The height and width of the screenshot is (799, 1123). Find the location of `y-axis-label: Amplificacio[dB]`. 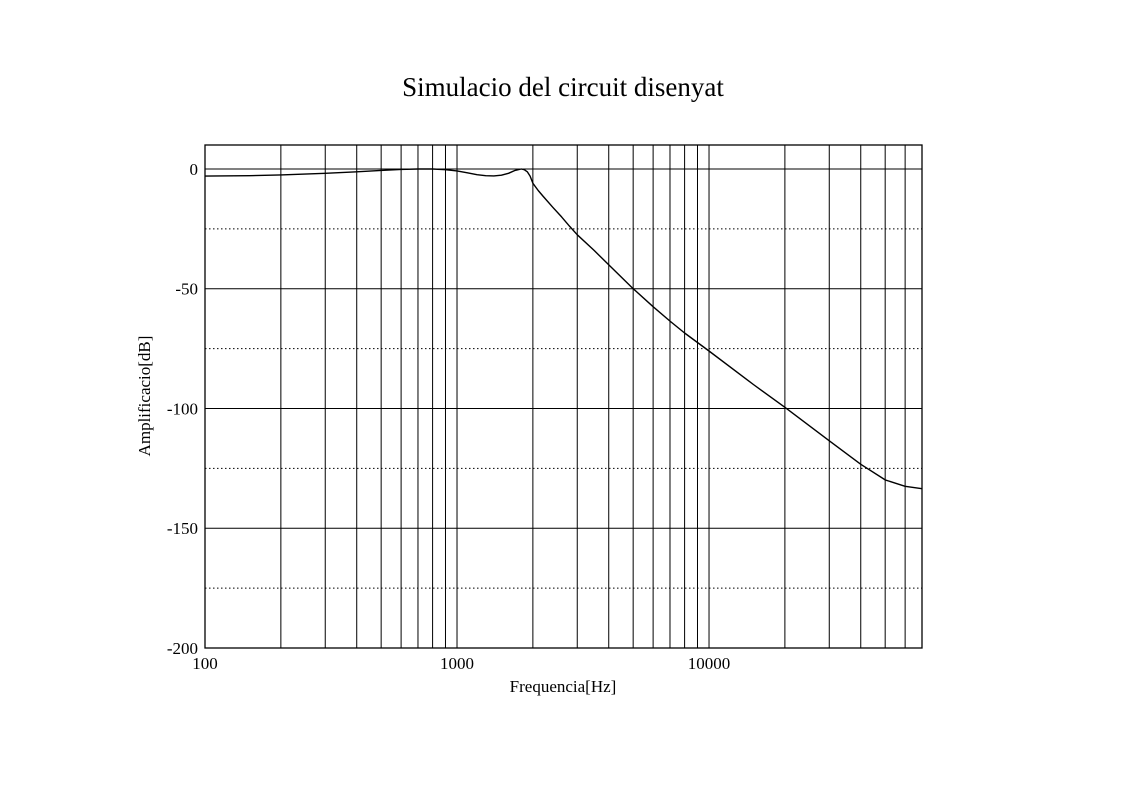

y-axis-label: Amplificacio[dB] is located at coordinates (144, 396).